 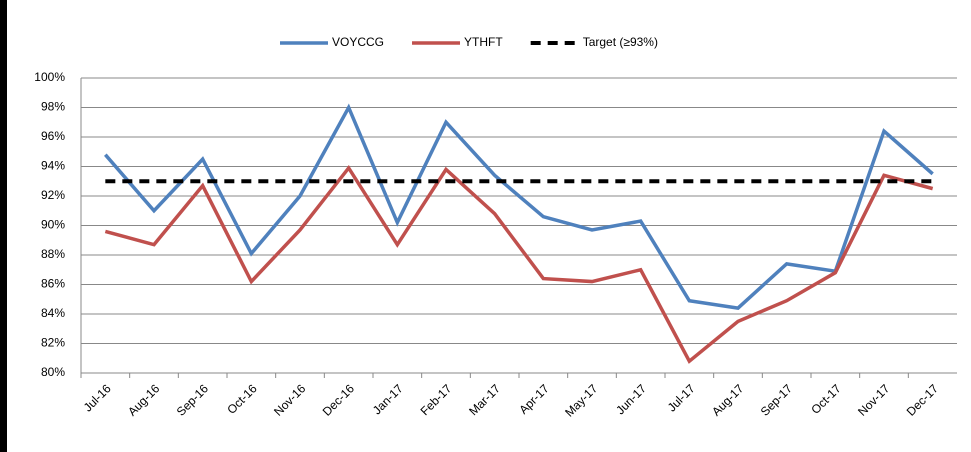 What do you see at coordinates (483, 42) in the screenshot?
I see `legend-label: YTHFT` at bounding box center [483, 42].